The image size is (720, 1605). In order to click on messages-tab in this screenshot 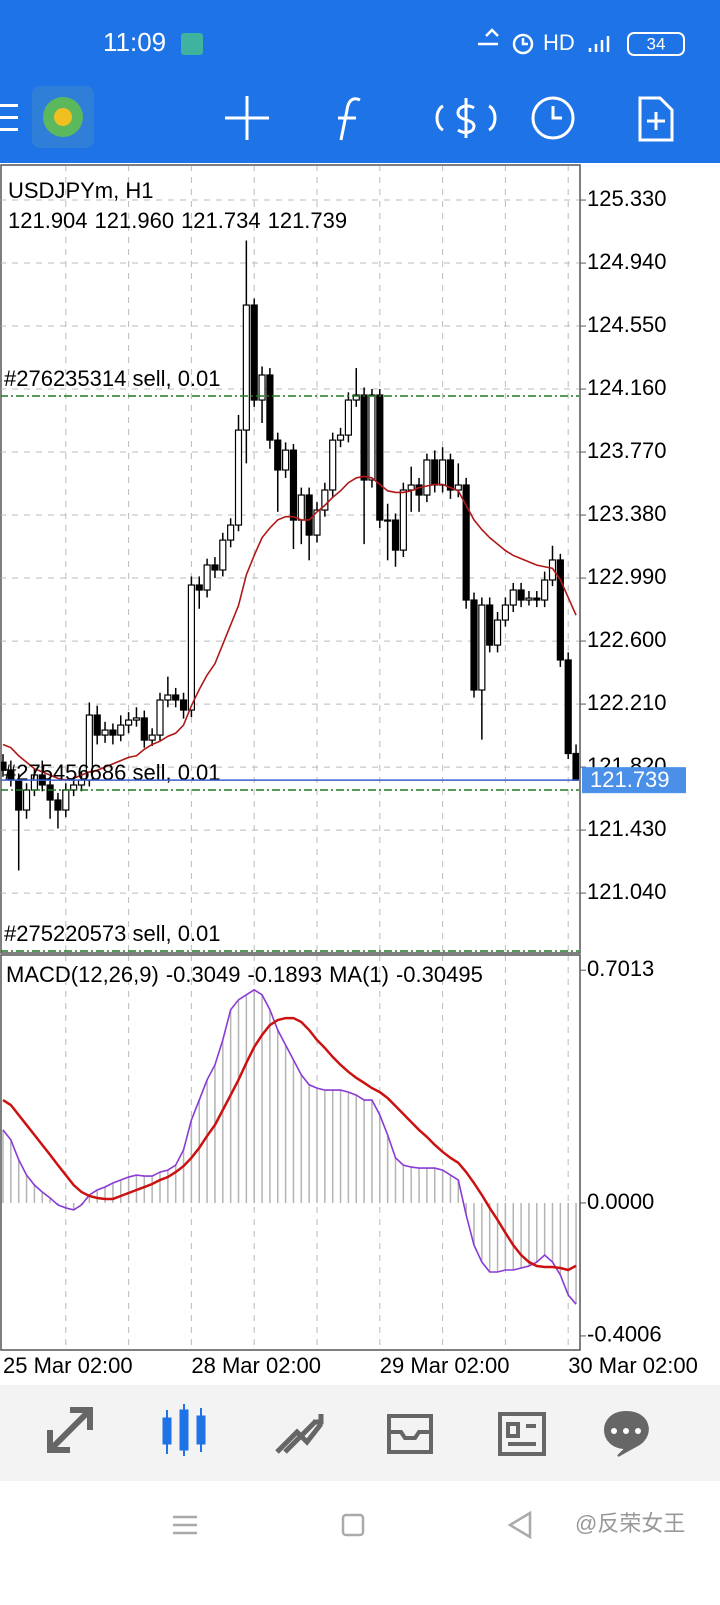, I will do `click(626, 1433)`.